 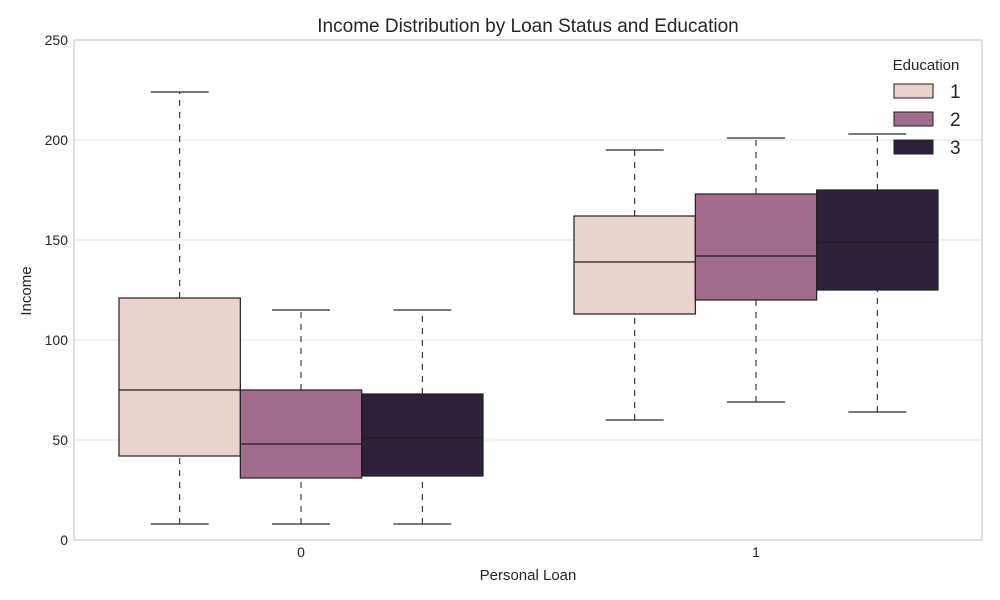 I want to click on y-tick-label: 200, so click(x=57, y=140).